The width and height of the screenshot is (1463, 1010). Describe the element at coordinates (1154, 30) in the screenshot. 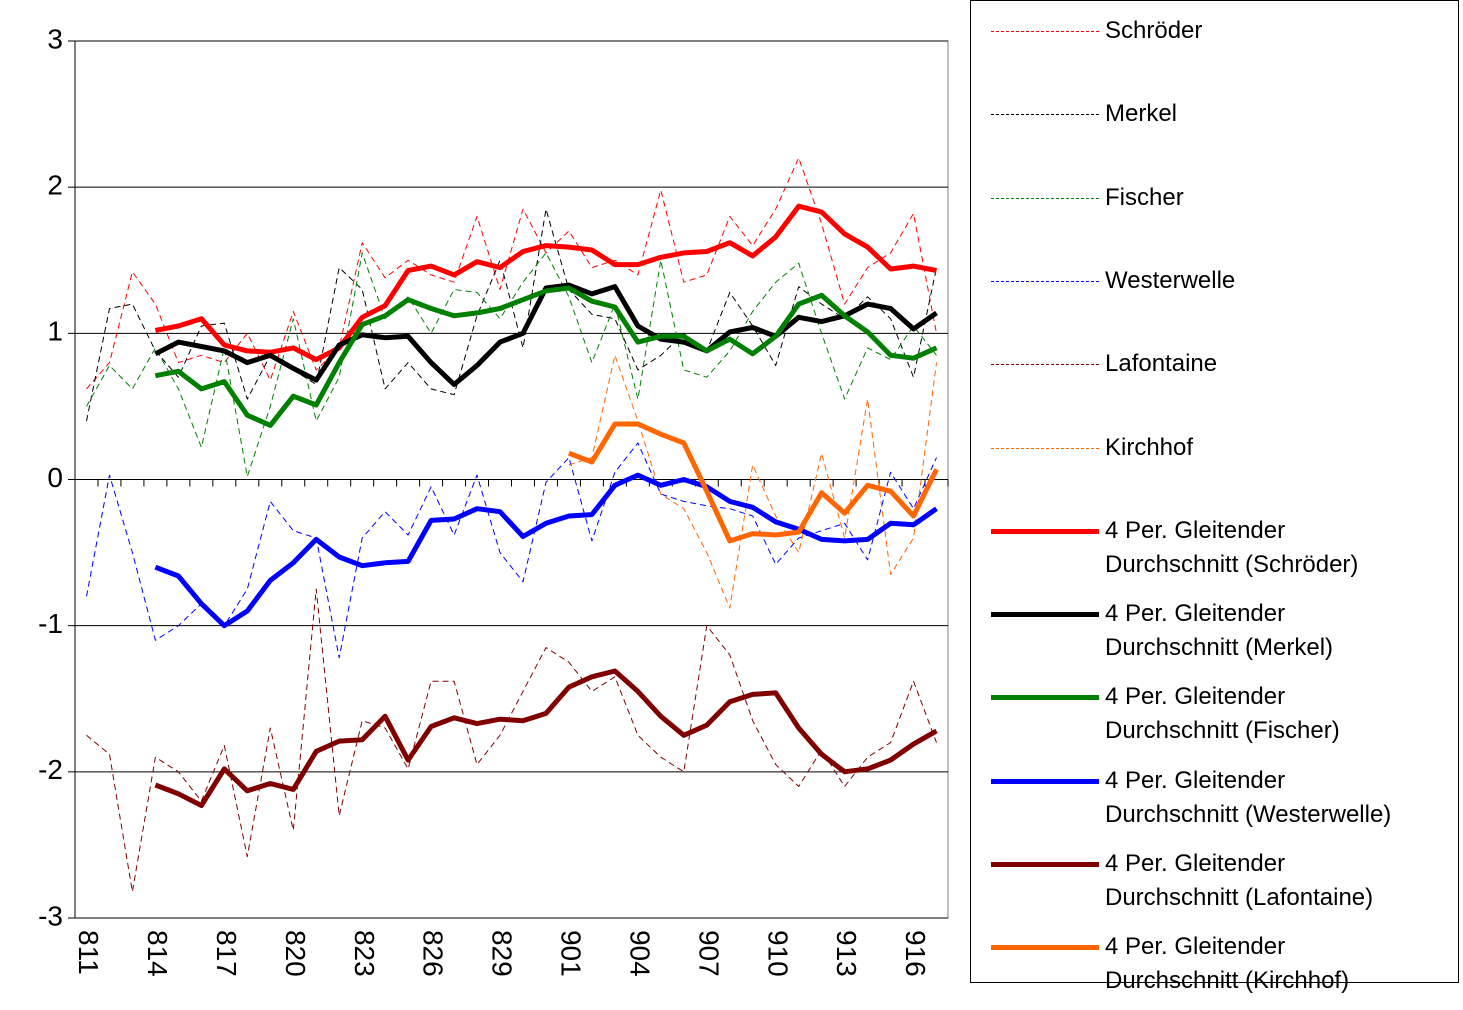

I see `legend-label: Schröder` at that location.